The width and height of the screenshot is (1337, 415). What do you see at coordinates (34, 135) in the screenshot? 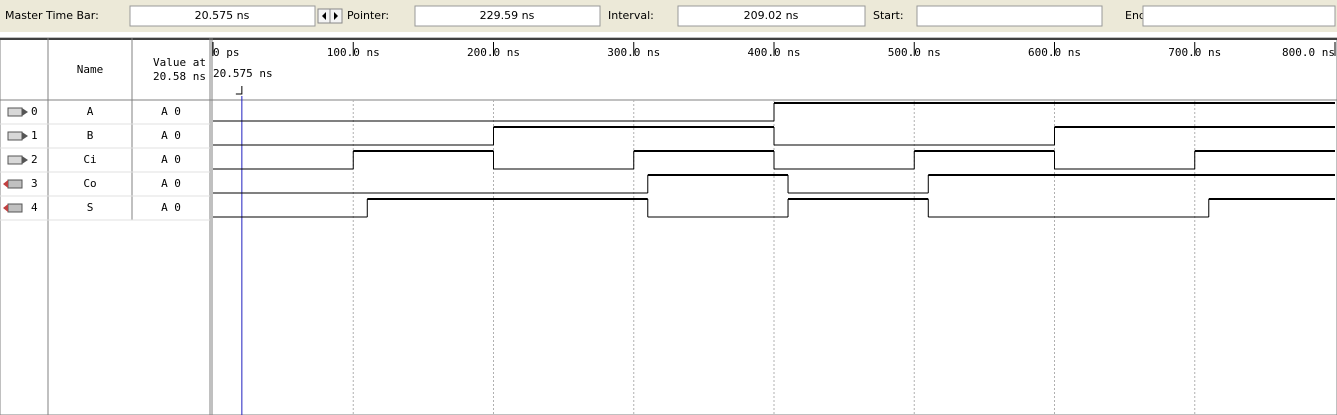
I see `pin-index: 1` at bounding box center [34, 135].